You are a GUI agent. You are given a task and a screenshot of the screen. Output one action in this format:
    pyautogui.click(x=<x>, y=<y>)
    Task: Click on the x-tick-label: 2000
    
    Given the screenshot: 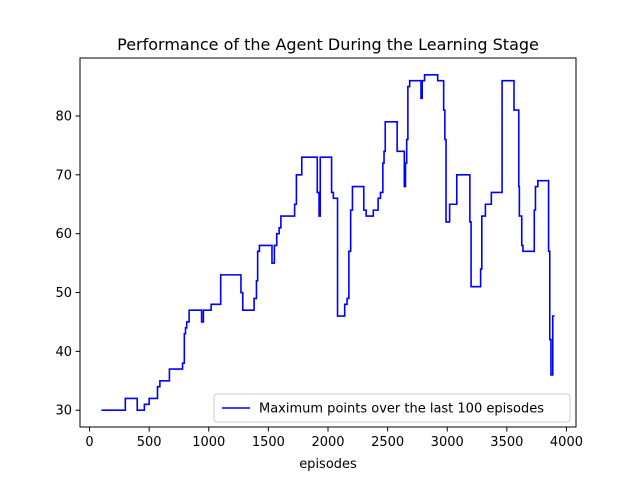 What is the action you would take?
    pyautogui.click(x=327, y=442)
    